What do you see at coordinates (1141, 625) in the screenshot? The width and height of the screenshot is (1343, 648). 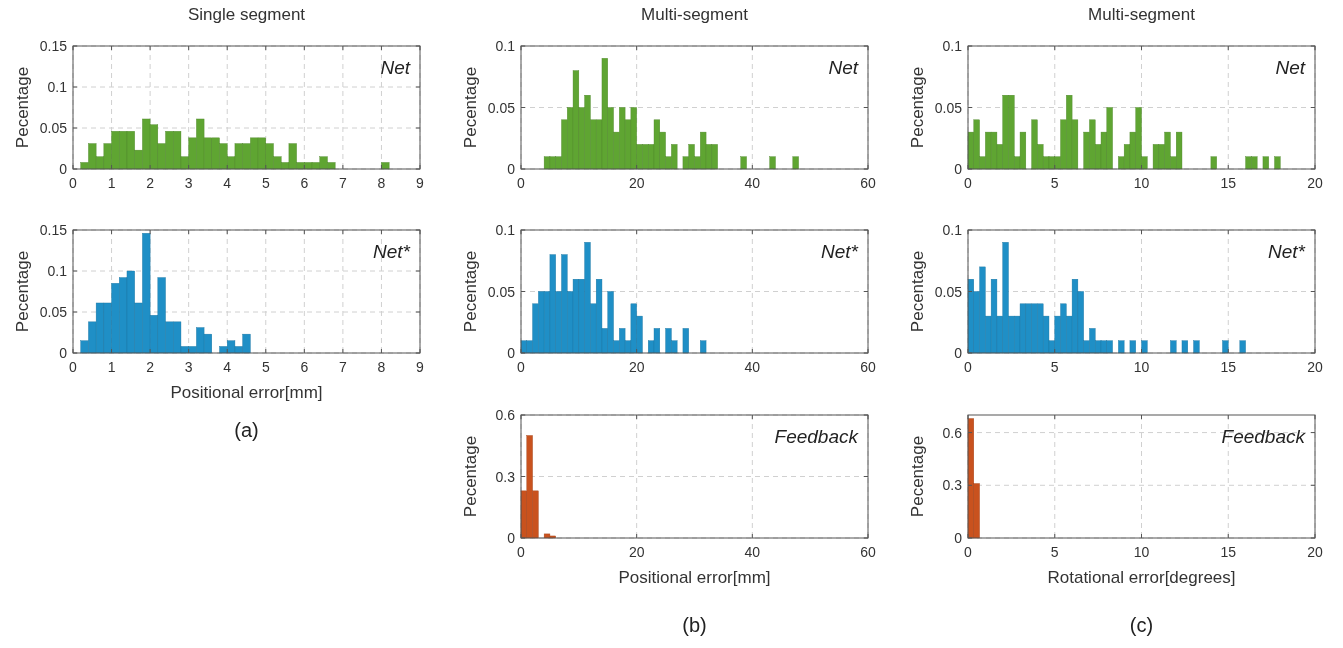 I see `text: (c)` at bounding box center [1141, 625].